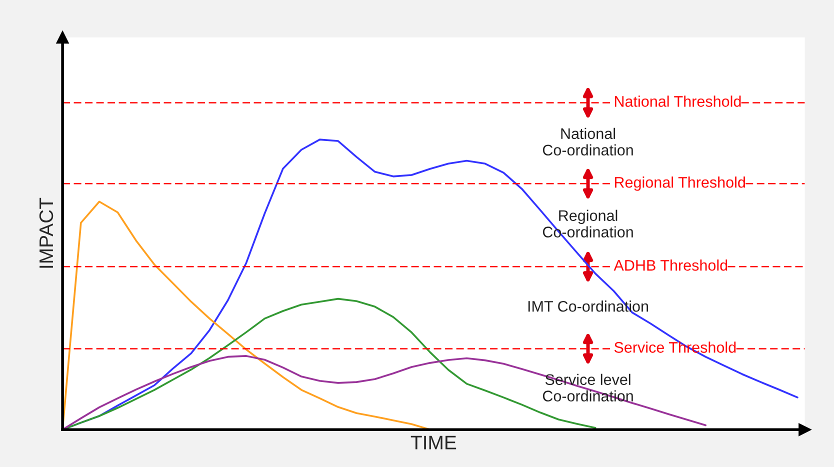 This screenshot has width=834, height=467. I want to click on ref-line-label: ADHB Threshold, so click(671, 265).